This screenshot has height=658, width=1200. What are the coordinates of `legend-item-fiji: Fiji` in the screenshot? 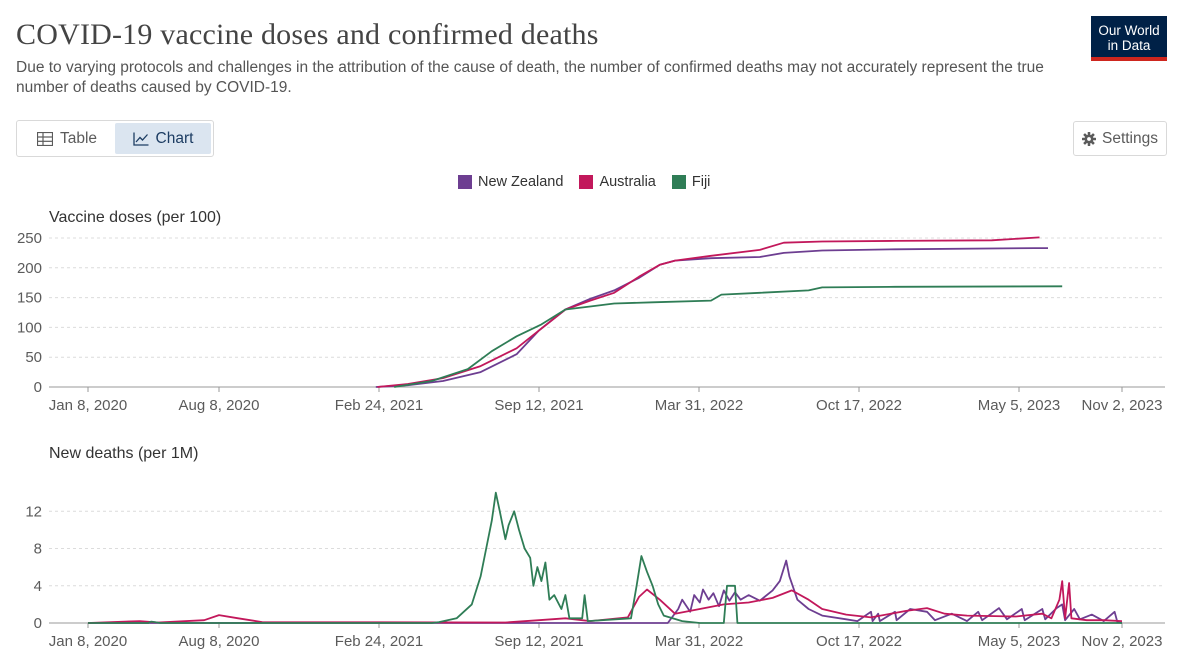 It's located at (691, 182).